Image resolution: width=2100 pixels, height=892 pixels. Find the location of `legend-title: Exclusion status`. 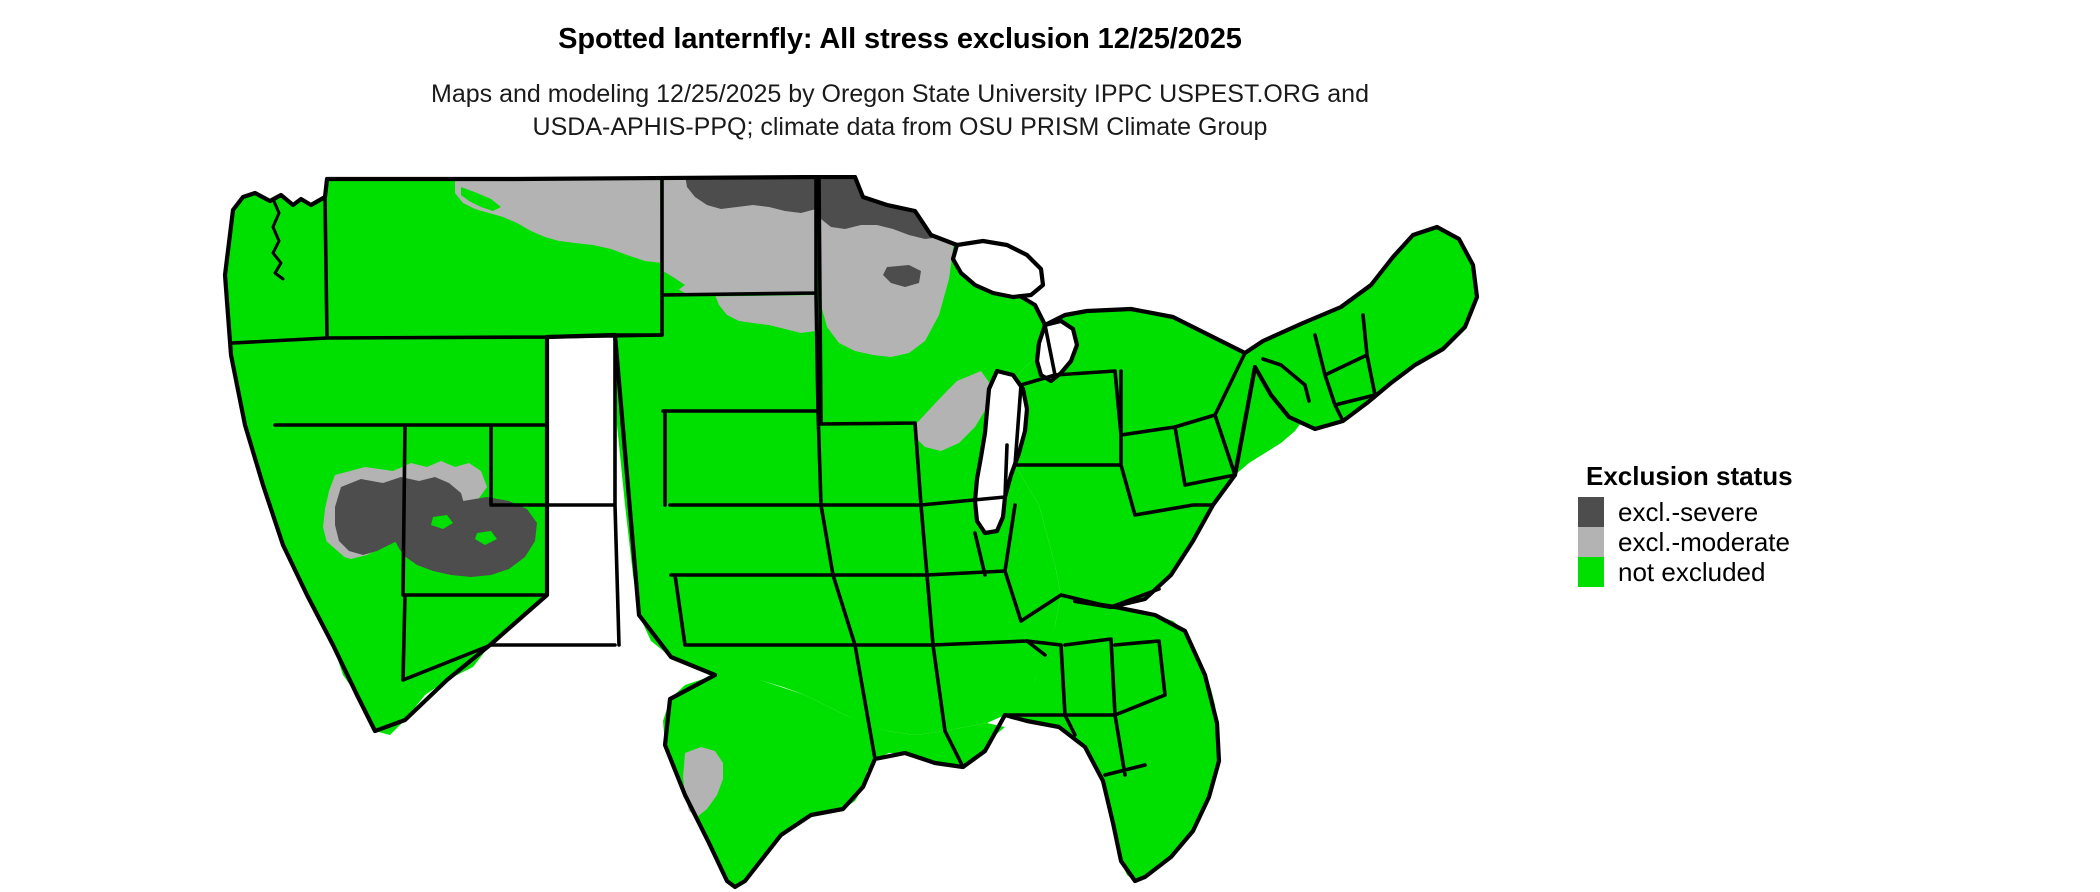

legend-title: Exclusion status is located at coordinates (1689, 476).